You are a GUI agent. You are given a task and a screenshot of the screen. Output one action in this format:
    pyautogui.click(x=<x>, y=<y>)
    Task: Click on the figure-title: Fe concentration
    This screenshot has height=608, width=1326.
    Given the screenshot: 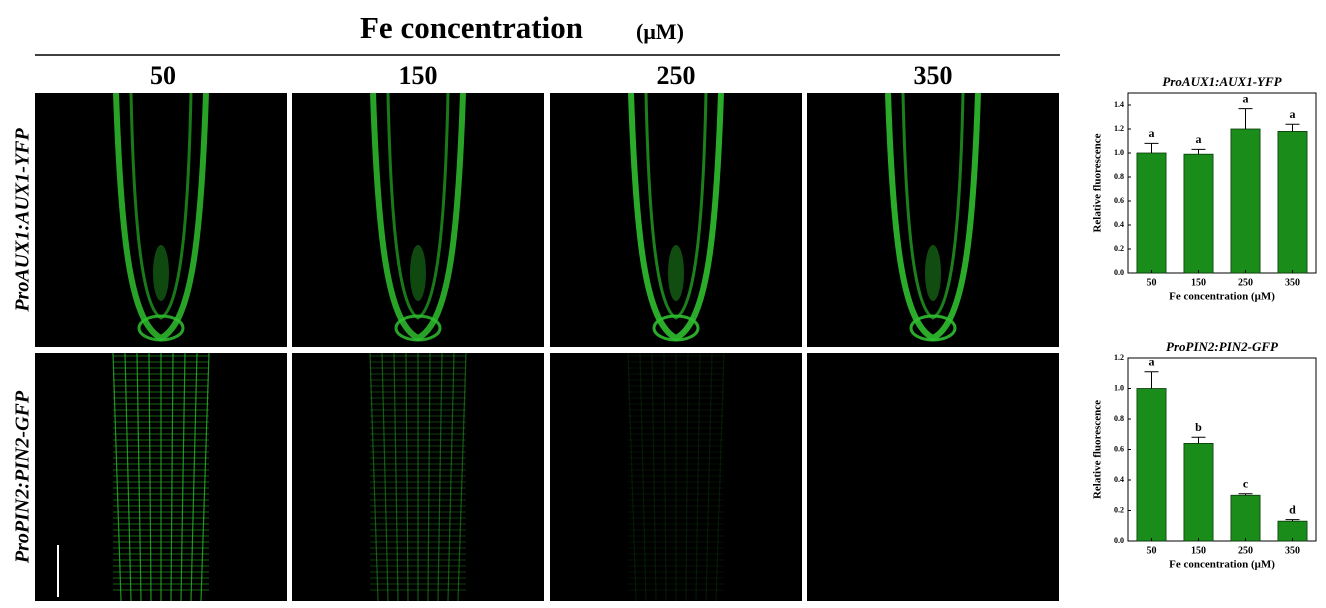 What is the action you would take?
    pyautogui.click(x=471, y=27)
    